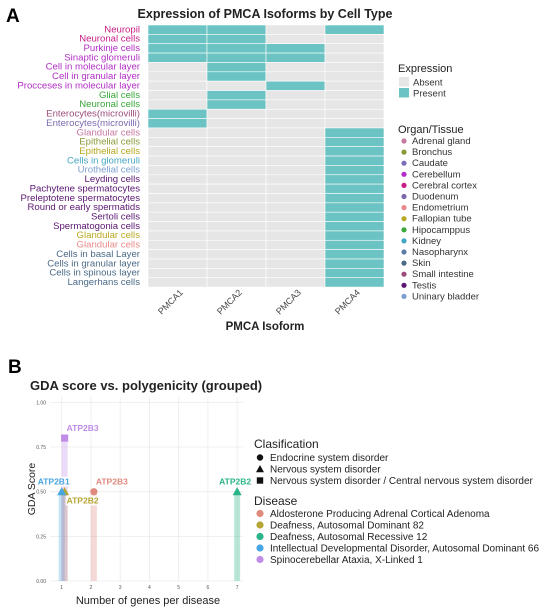 The height and width of the screenshot is (611, 550). What do you see at coordinates (13, 16) in the screenshot?
I see `panel-label-a: A` at bounding box center [13, 16].